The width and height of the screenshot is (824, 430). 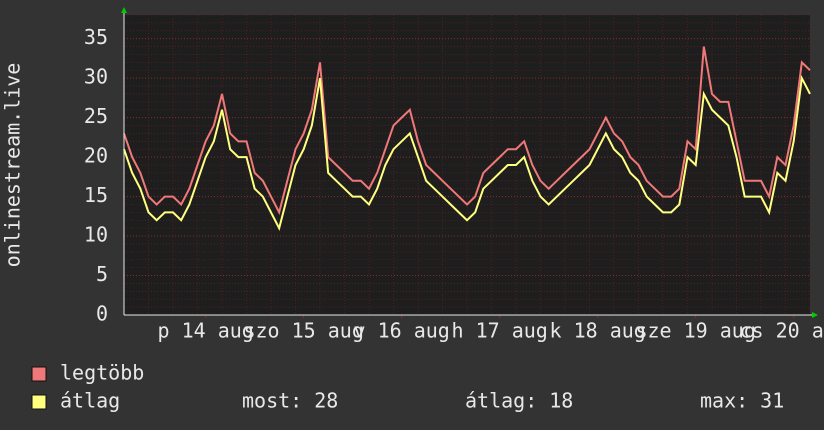 I want to click on stat-label: átlag:, so click(x=501, y=401).